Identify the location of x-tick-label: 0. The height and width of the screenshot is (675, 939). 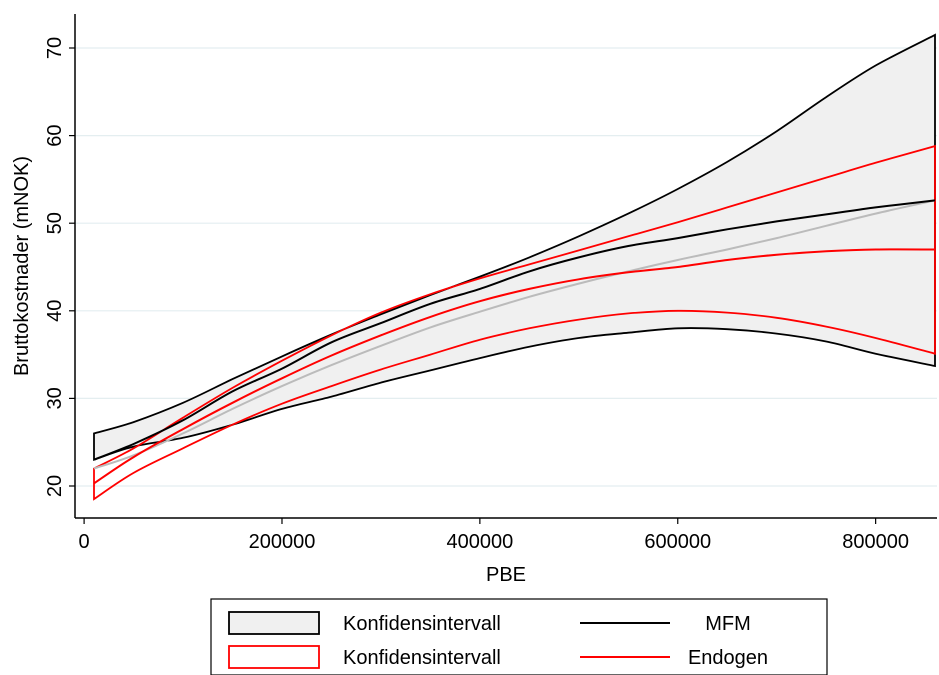
(84, 542).